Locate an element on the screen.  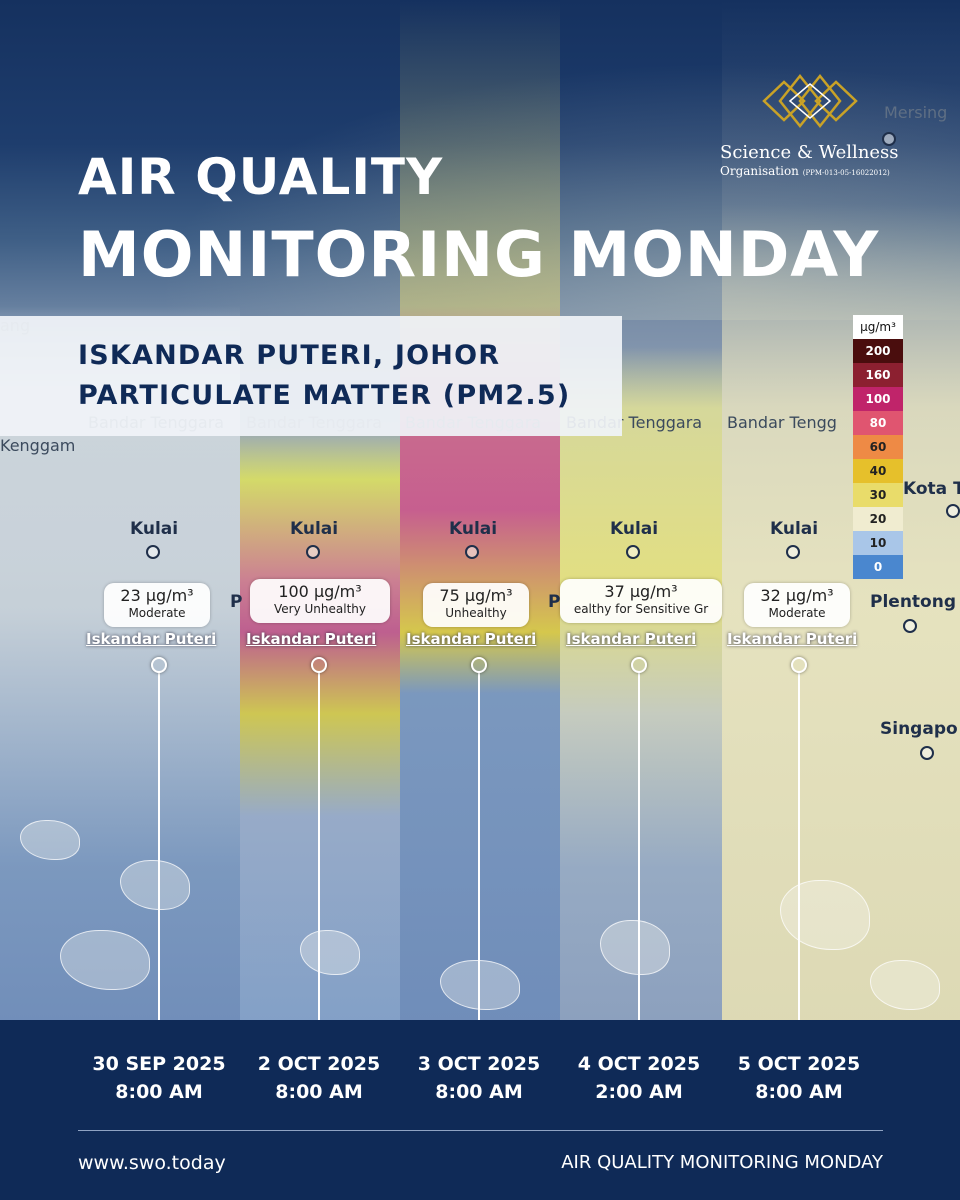
date-text: 4 OCT 2025 is located at coordinates (639, 1064).